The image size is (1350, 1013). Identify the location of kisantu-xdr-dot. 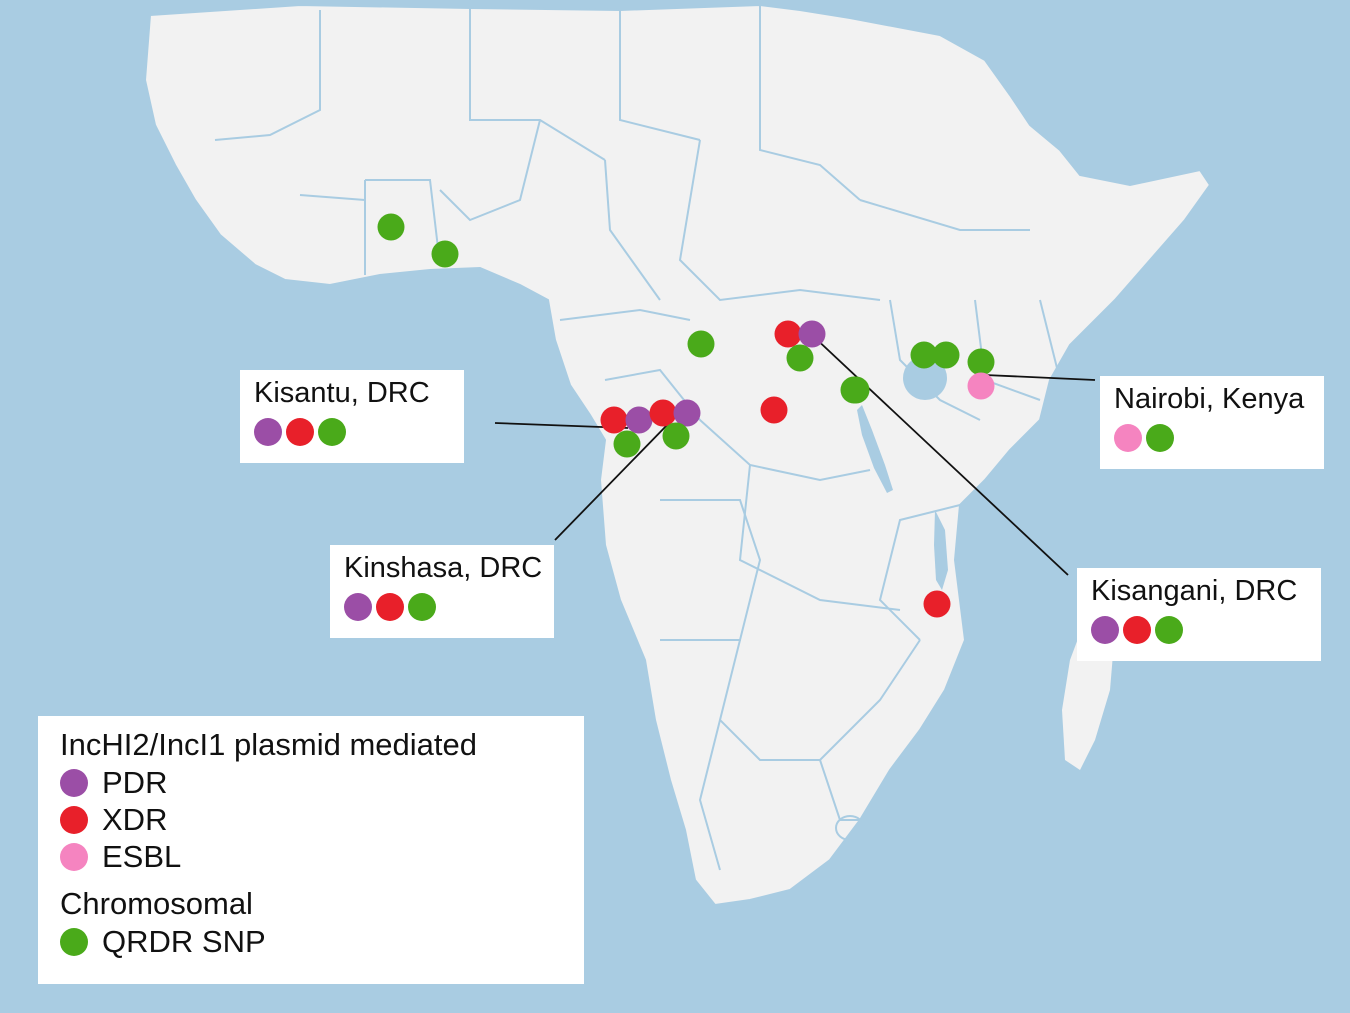
(300, 432).